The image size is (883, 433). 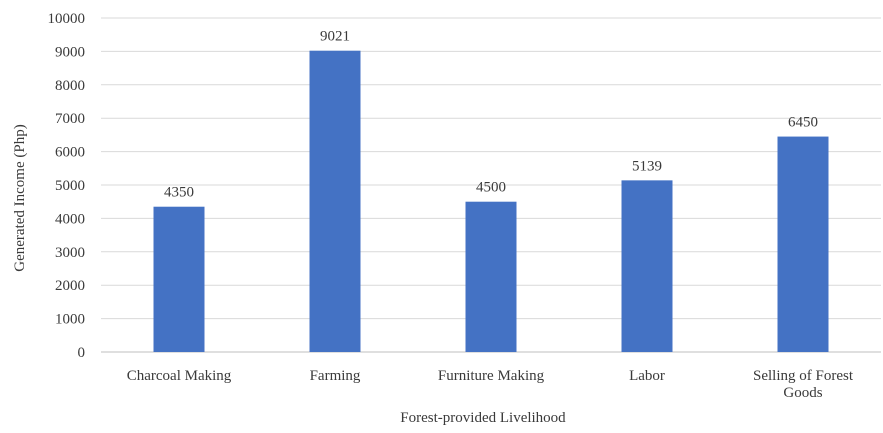 What do you see at coordinates (491, 188) in the screenshot?
I see `data-label: 4500` at bounding box center [491, 188].